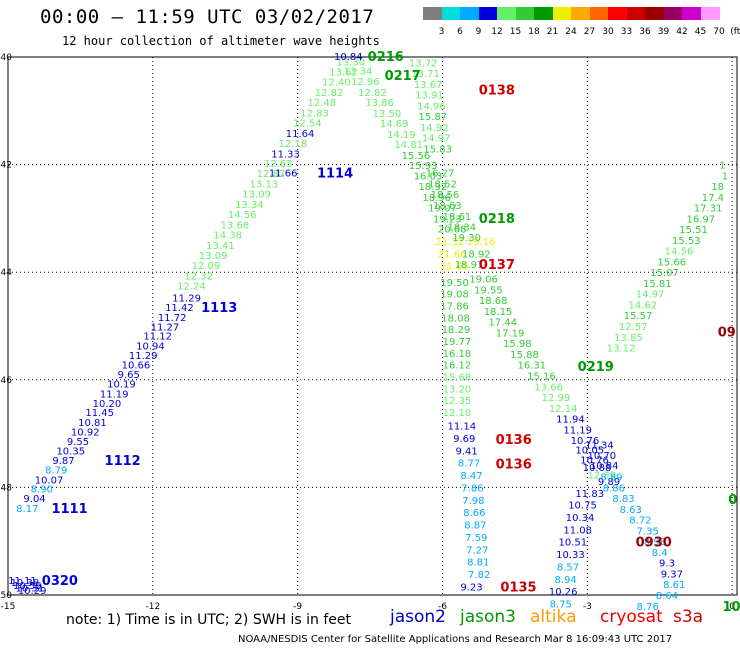 The image size is (740, 650). I want to click on wave-height-label: 21.65, so click(454, 267).